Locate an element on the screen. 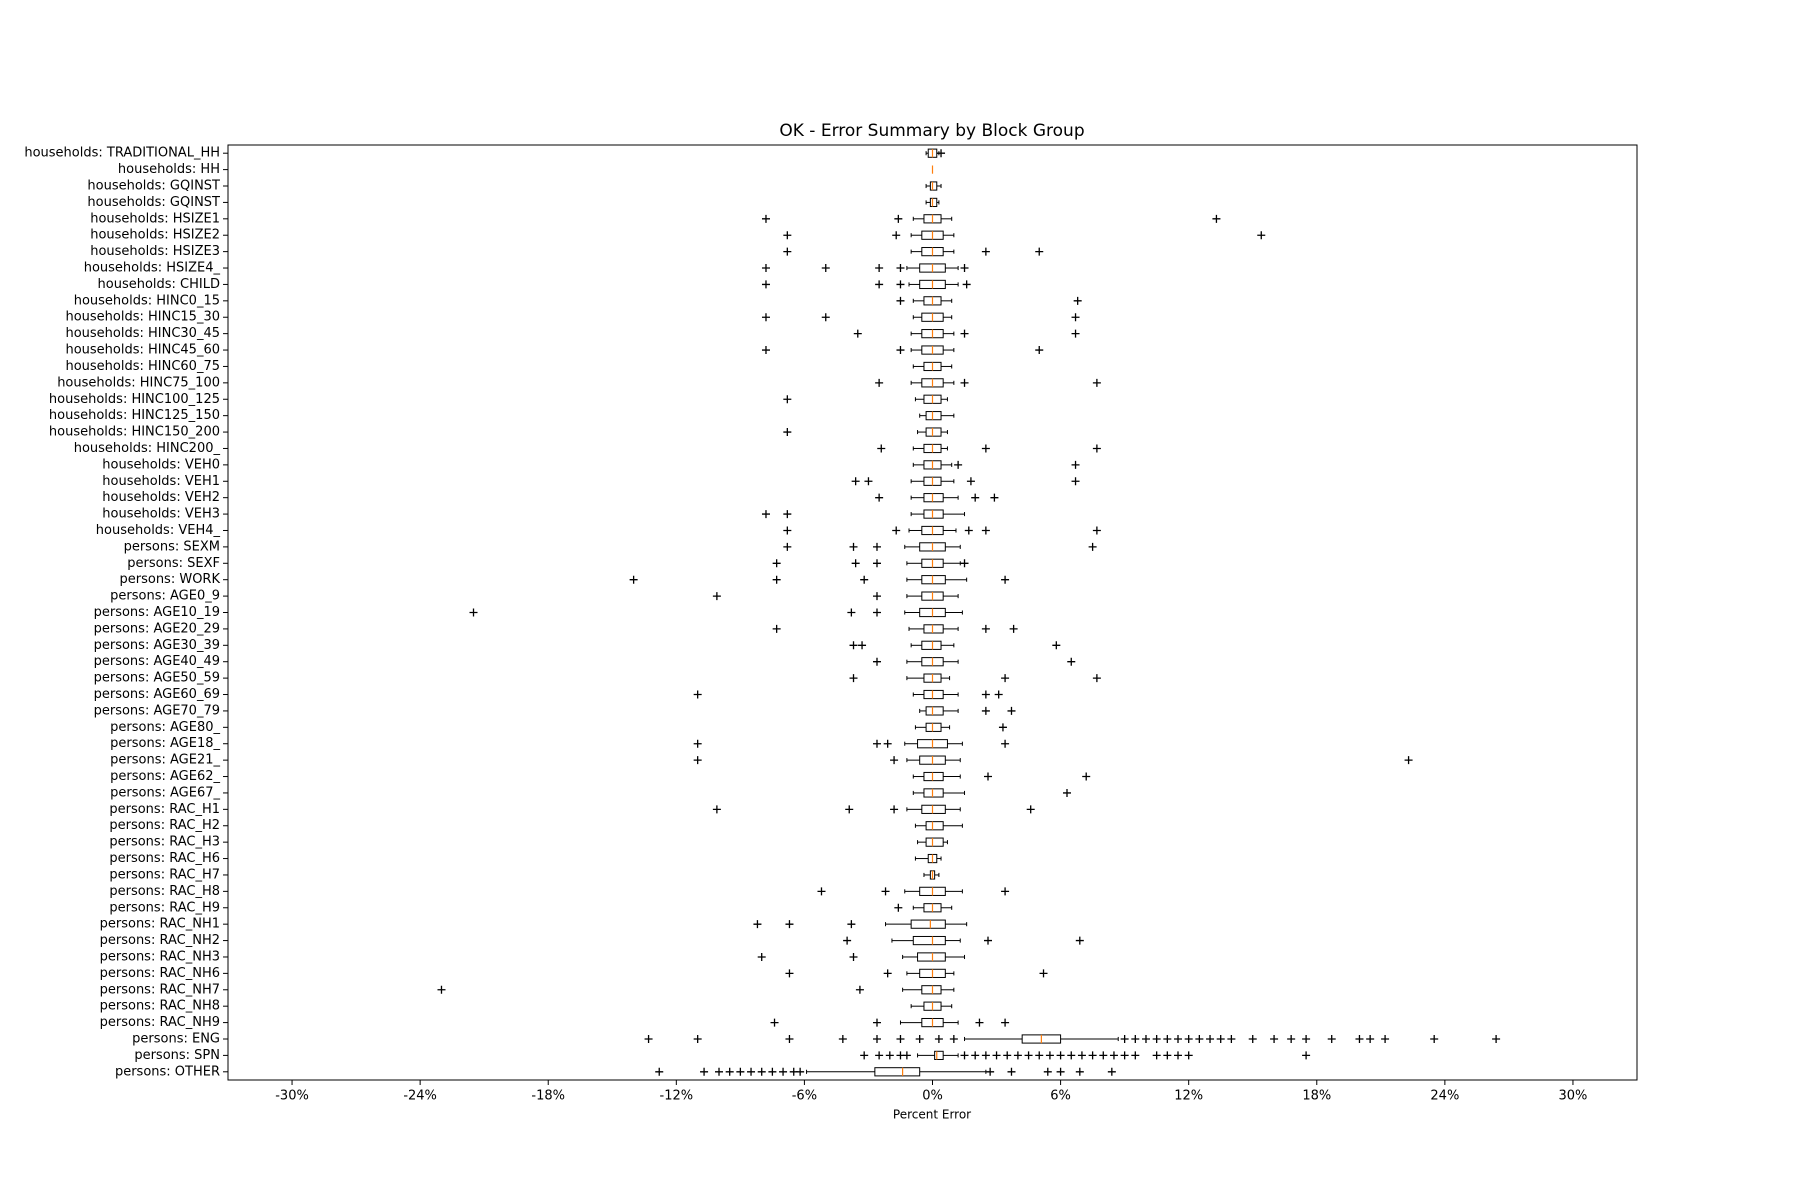  y-tick-label: persons: RAC_NH9 is located at coordinates (160, 1022).